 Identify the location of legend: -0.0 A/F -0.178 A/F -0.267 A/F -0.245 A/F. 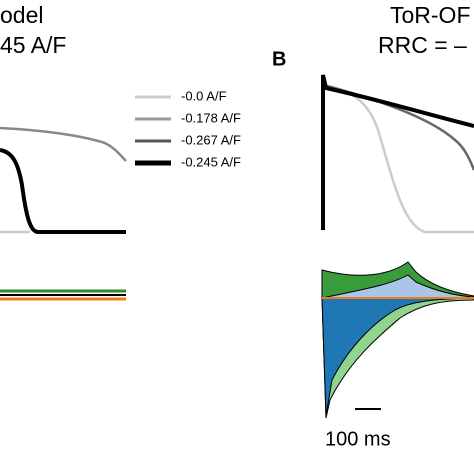
(188, 128).